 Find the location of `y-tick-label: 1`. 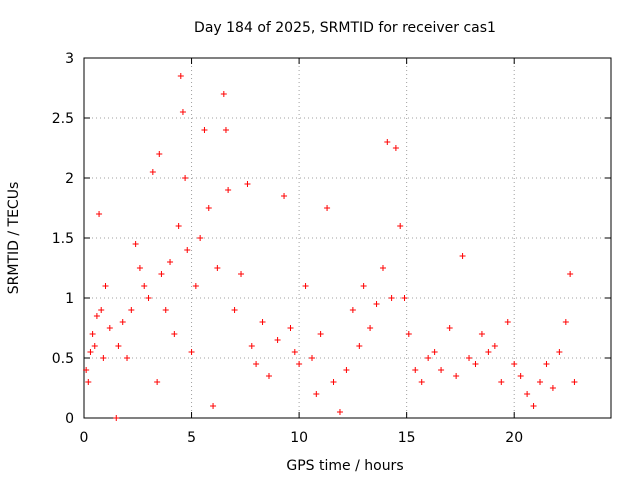

y-tick-label: 1 is located at coordinates (69, 299).